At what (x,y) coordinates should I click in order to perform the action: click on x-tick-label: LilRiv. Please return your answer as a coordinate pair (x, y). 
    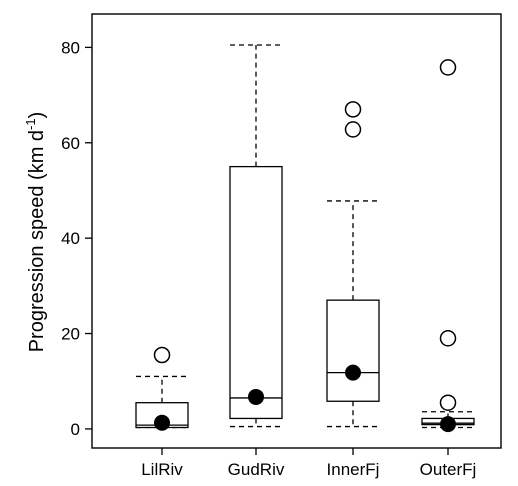
    Looking at the image, I should click on (162, 469).